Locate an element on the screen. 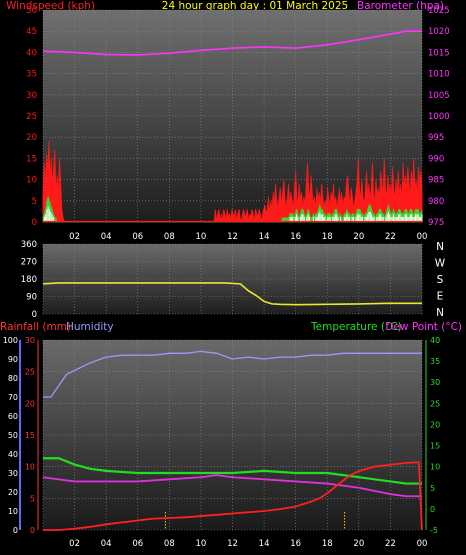 This screenshot has width=466, height=555. wind-x-tick-label: 22 is located at coordinates (390, 237).